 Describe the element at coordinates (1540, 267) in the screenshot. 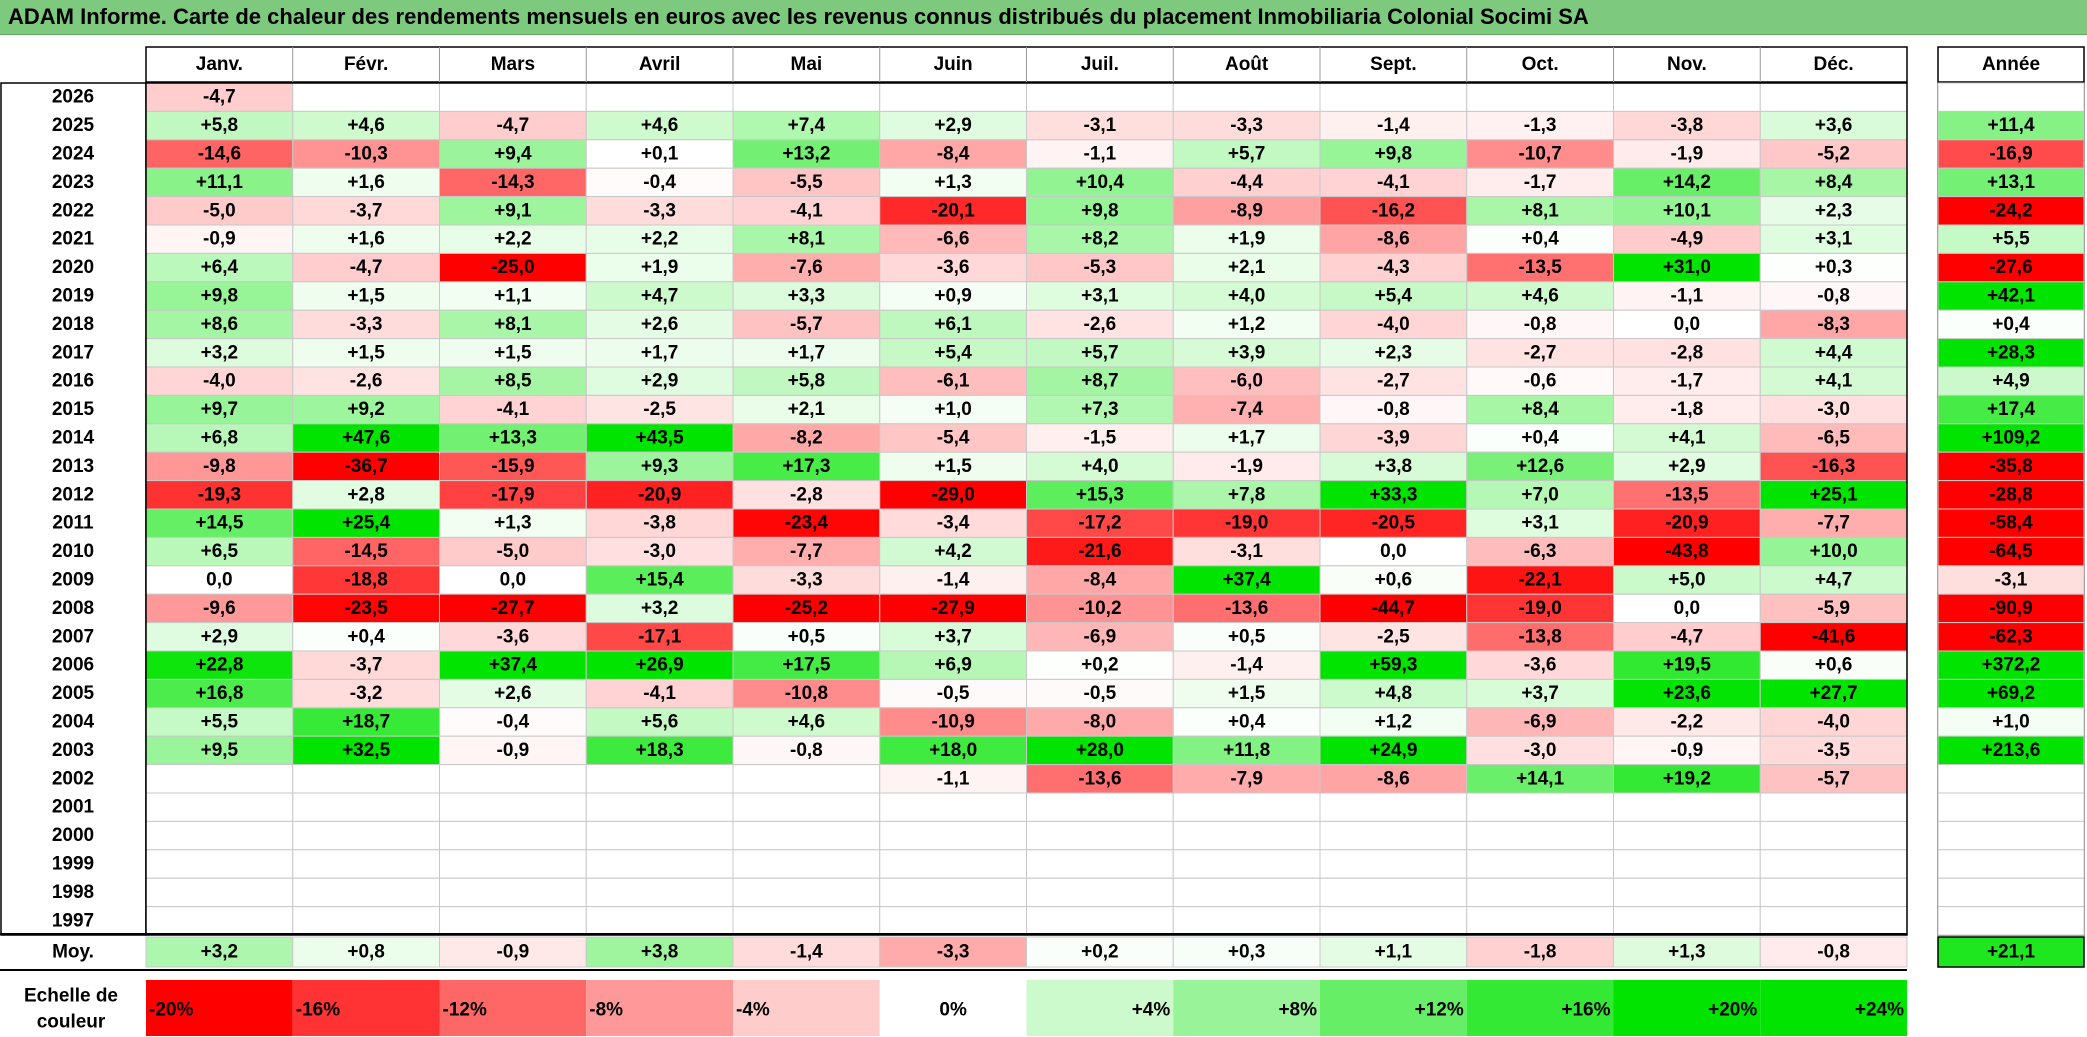

I see `cell-value: -13,5` at that location.